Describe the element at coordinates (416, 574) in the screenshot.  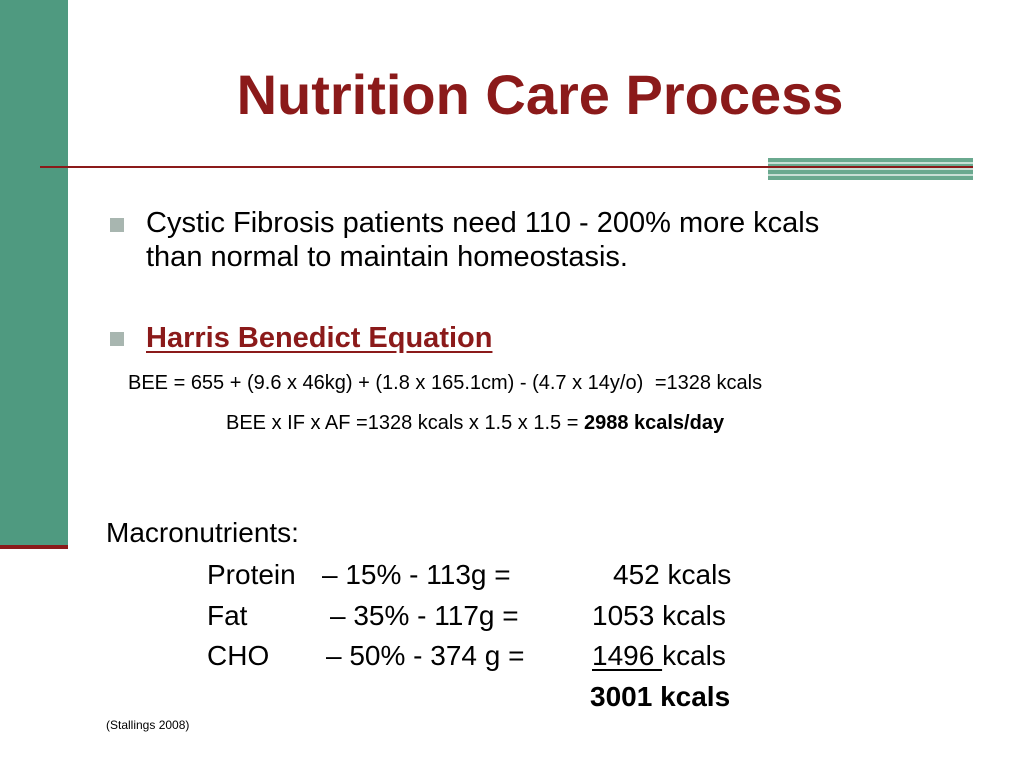
I see `macro-detail-protein: – 15% - 113g =` at that location.